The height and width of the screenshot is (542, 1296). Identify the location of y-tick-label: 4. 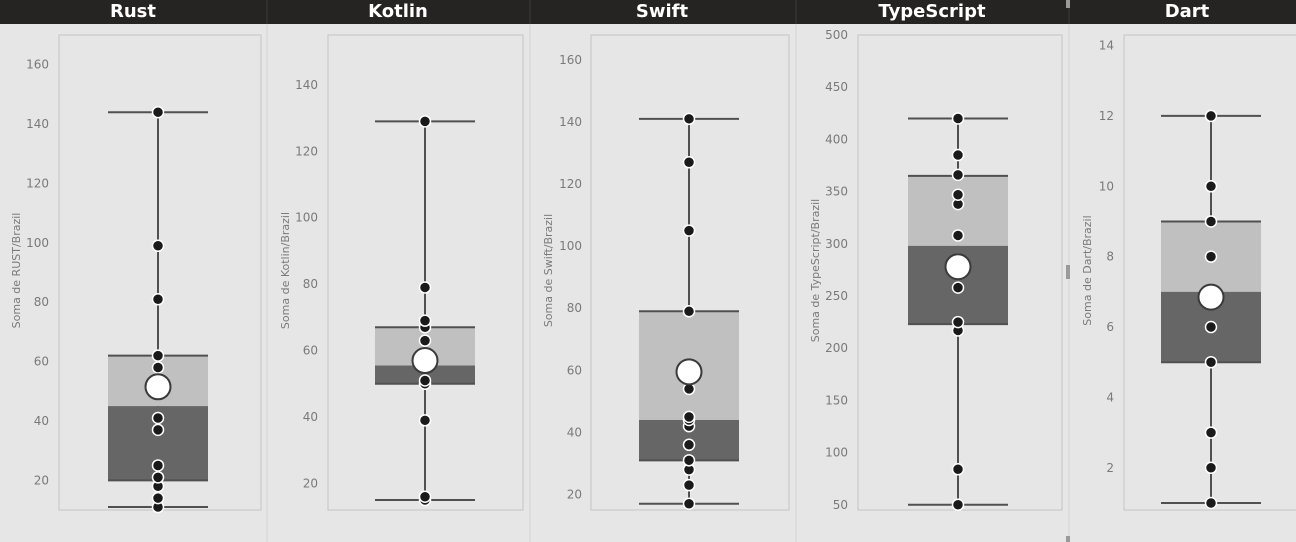
(1110, 397).